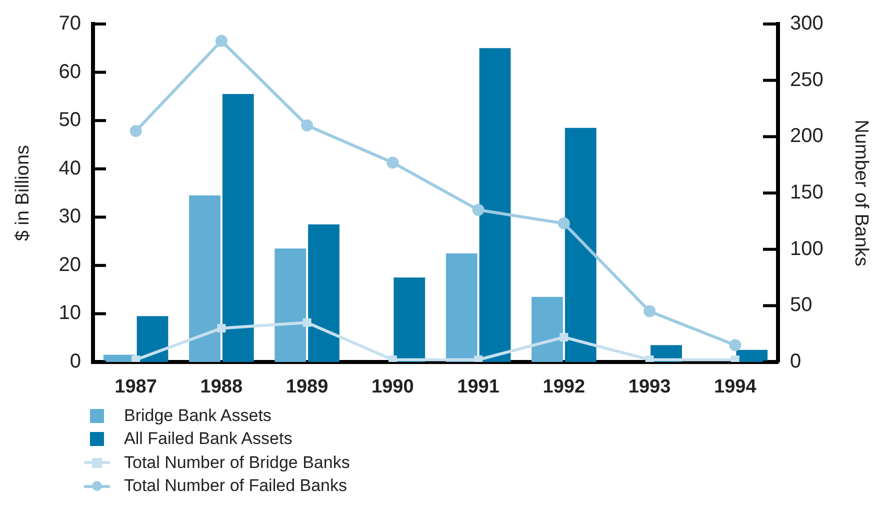 The width and height of the screenshot is (882, 505). Describe the element at coordinates (807, 79) in the screenshot. I see `y2-tick-label: 250` at that location.